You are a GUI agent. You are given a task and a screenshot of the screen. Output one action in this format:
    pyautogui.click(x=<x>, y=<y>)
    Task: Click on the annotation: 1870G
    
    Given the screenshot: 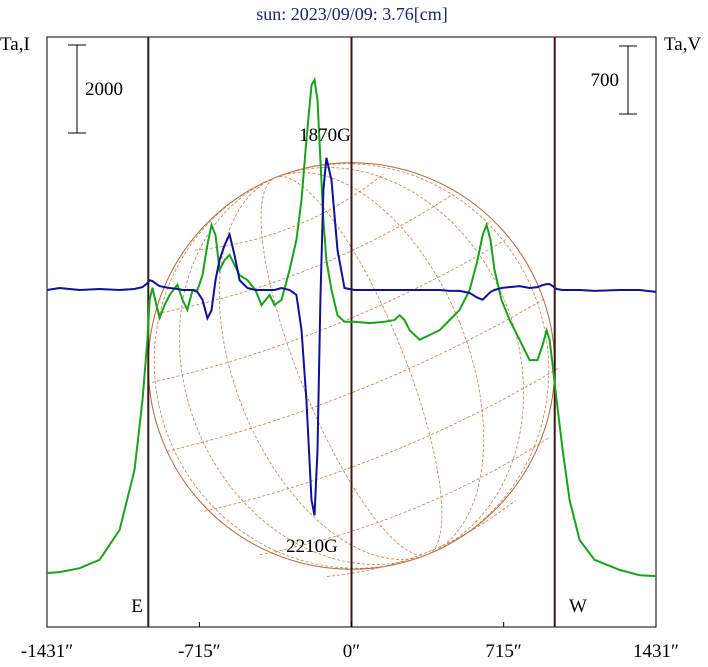 What is the action you would take?
    pyautogui.click(x=325, y=135)
    